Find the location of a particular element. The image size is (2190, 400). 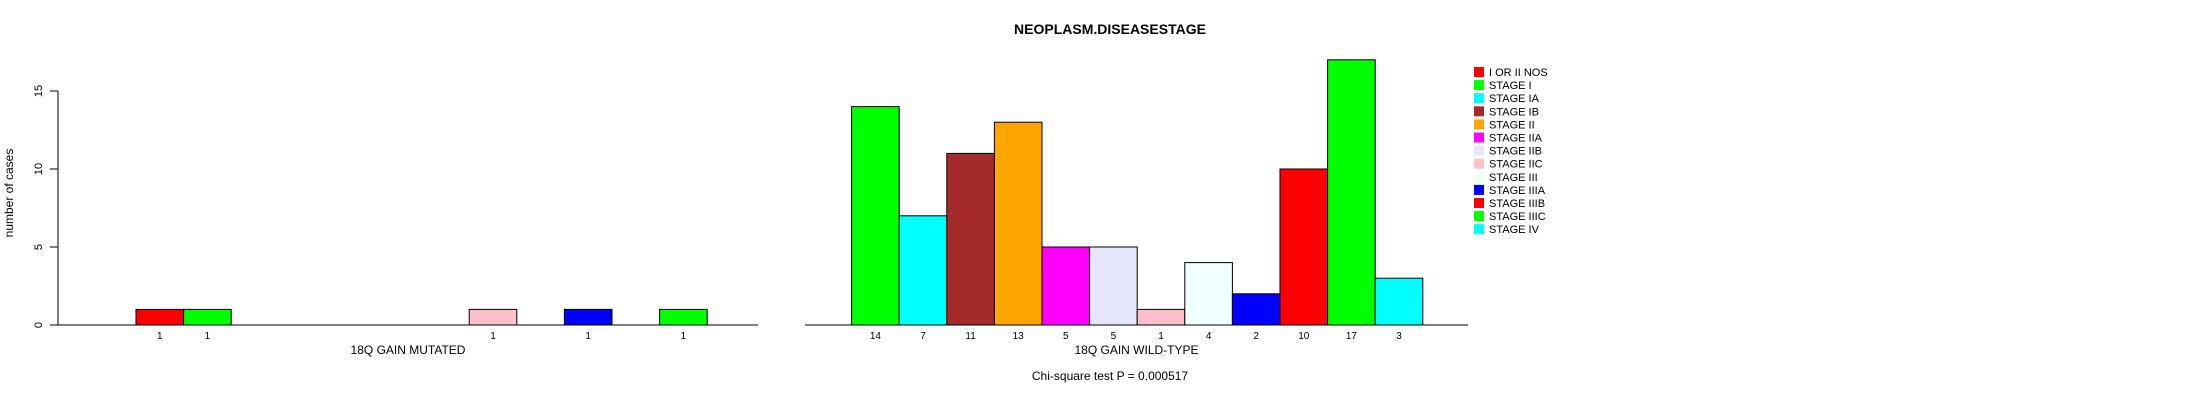

legend-item: STAGE II is located at coordinates (1504, 125).